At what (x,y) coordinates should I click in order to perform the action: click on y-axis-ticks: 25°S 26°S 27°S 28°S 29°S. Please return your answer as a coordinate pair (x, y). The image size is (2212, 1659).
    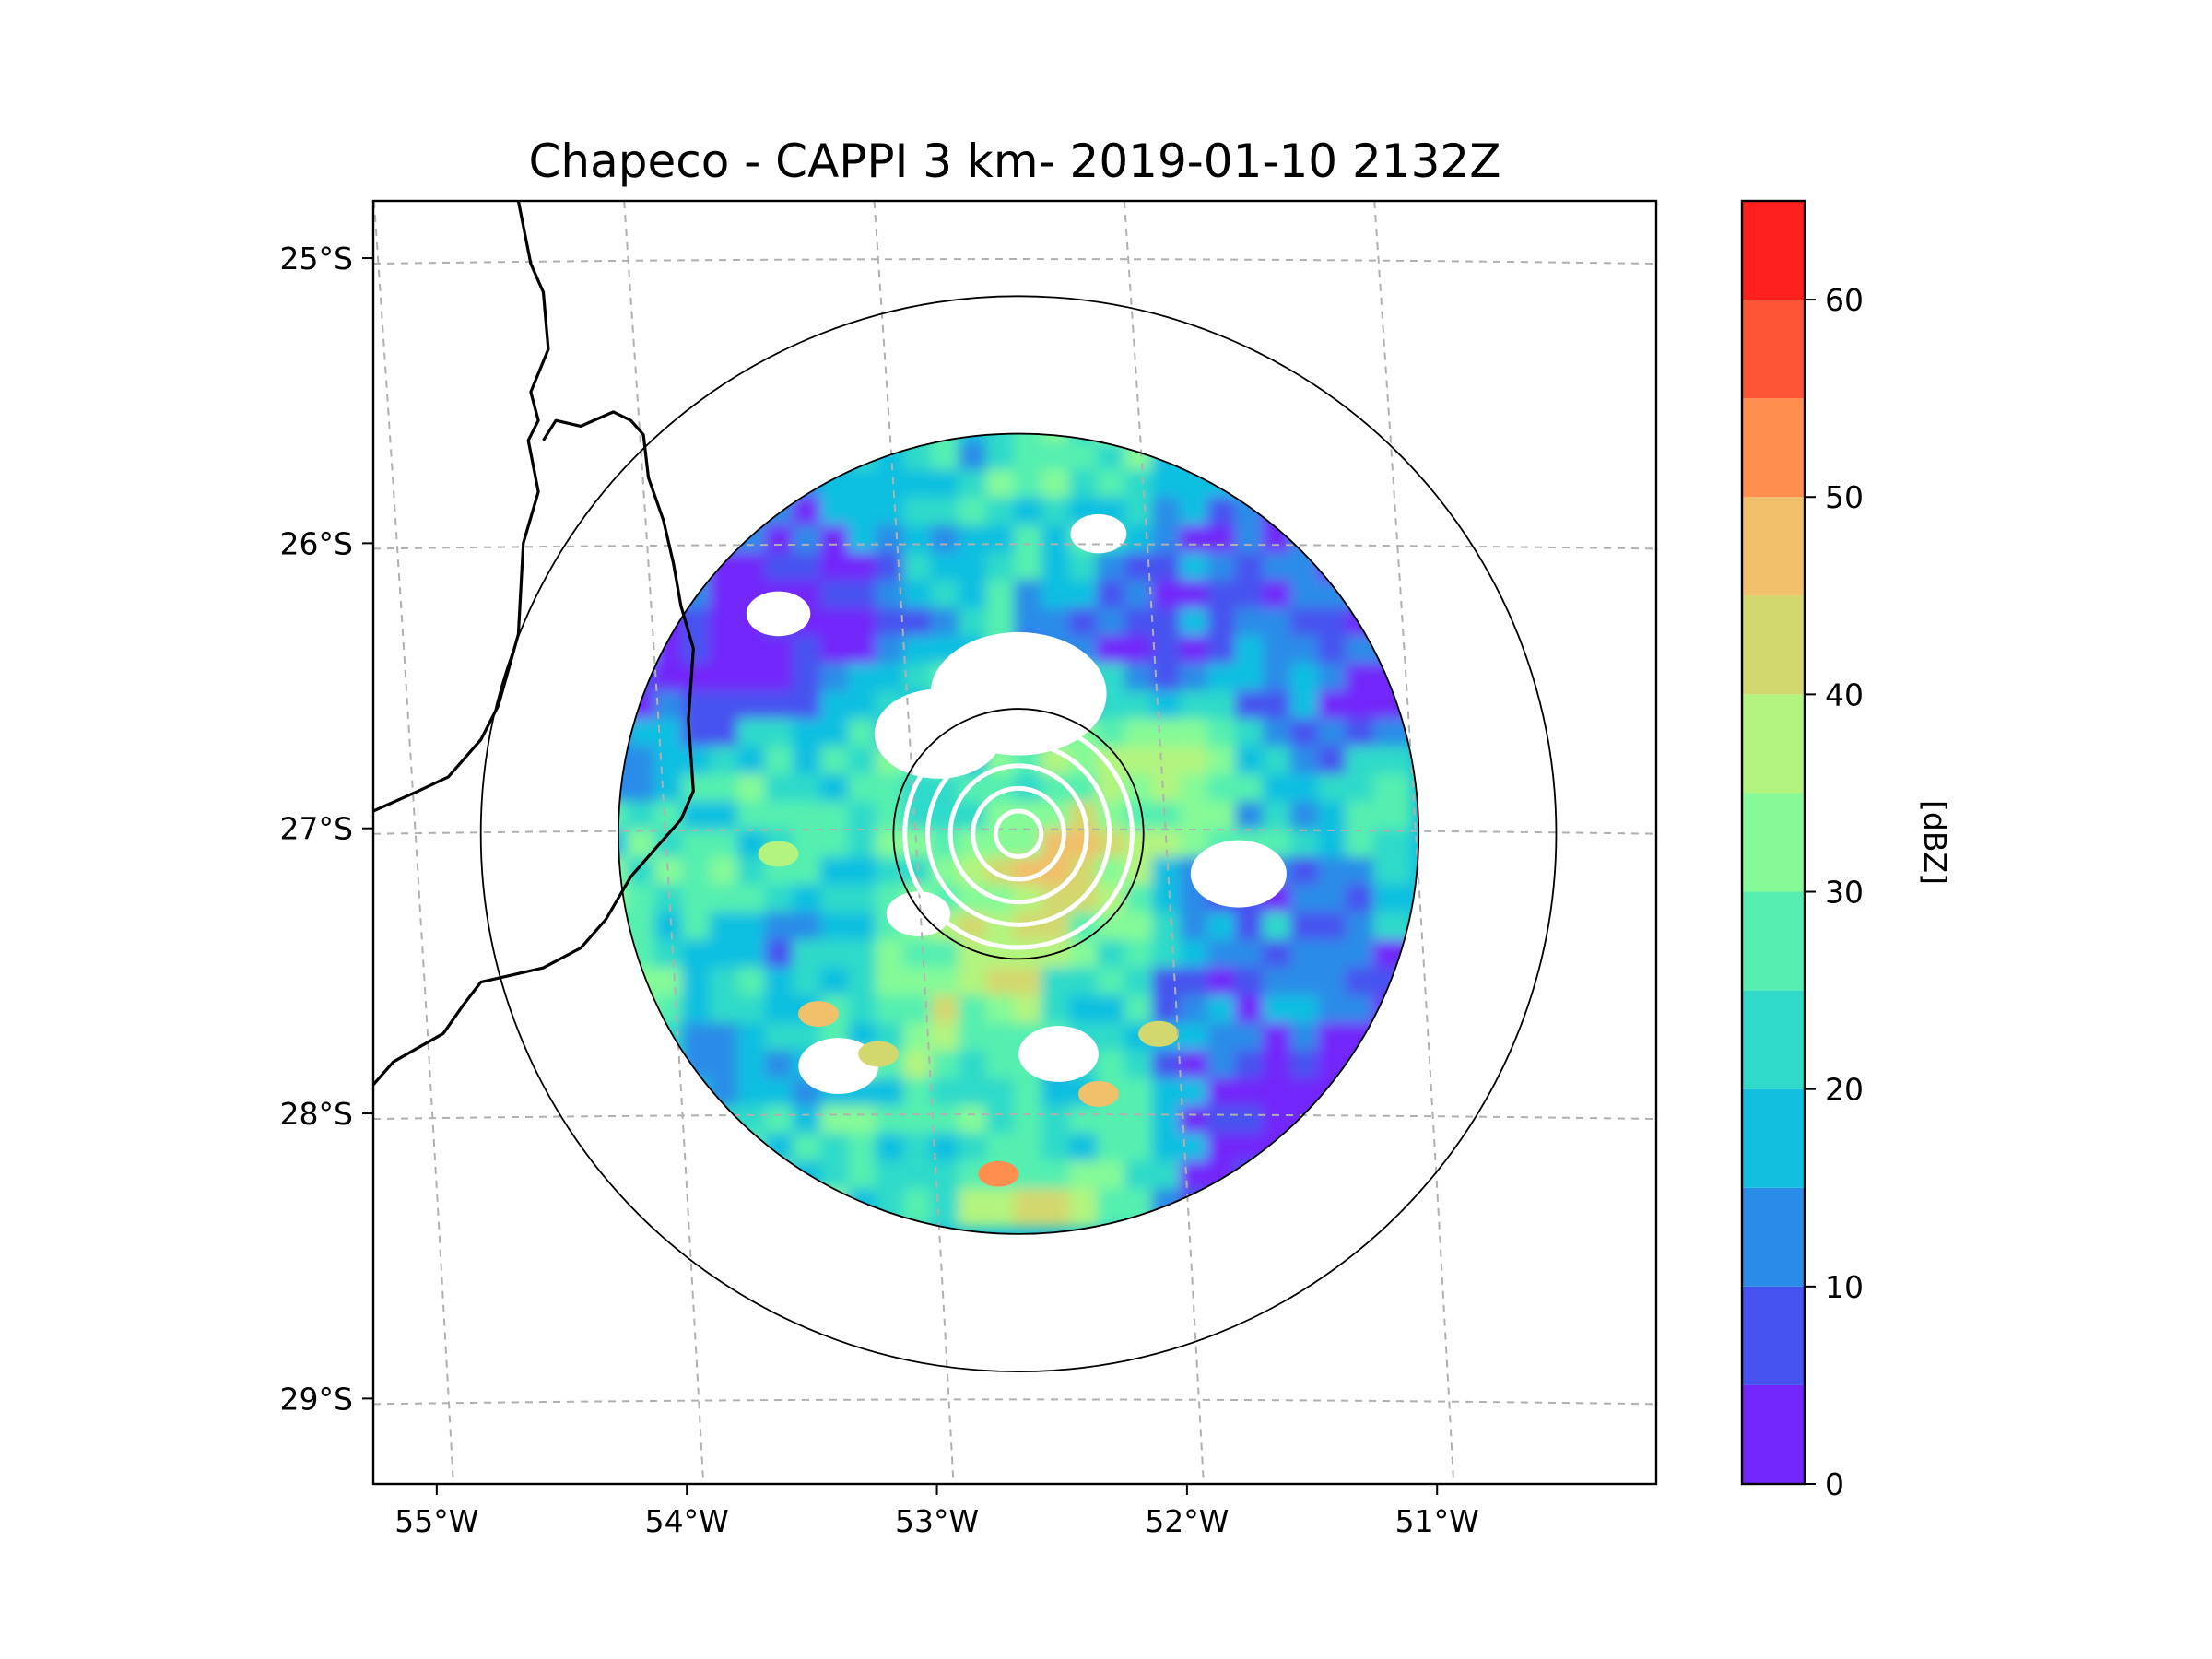
    Looking at the image, I should click on (326, 829).